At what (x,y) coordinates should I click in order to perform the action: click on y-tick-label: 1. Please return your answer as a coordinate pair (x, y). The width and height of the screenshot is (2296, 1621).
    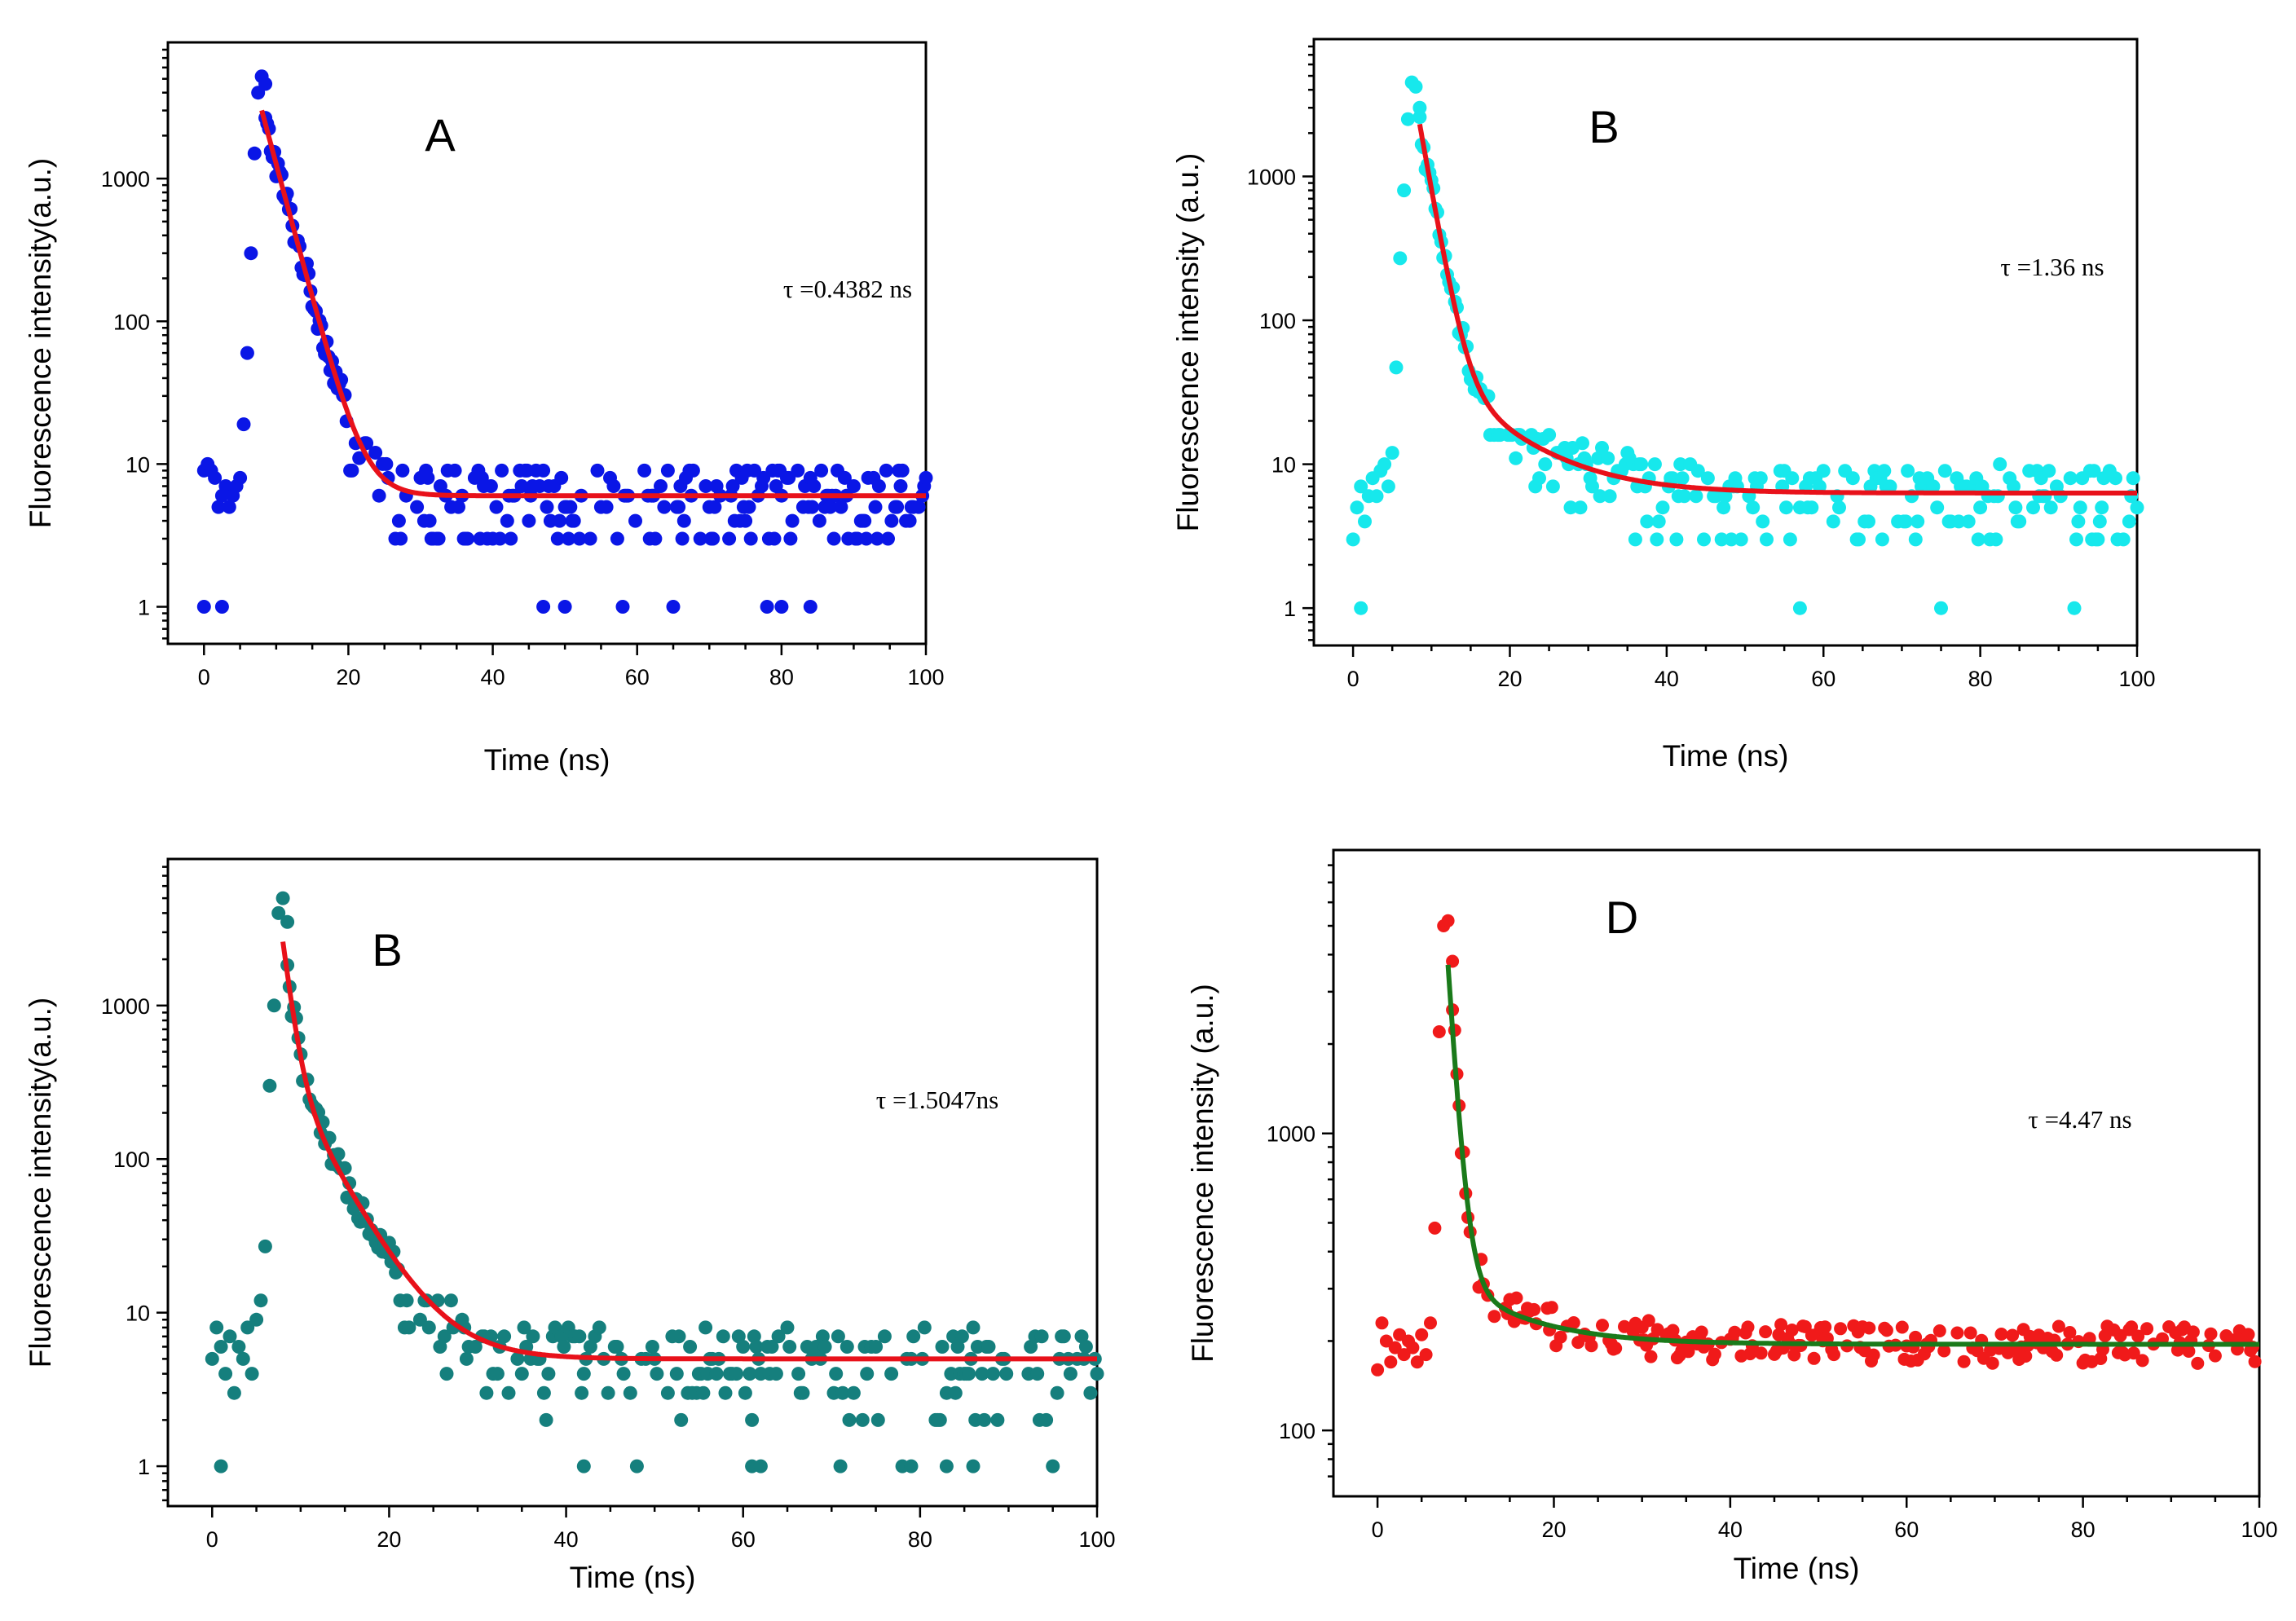
    Looking at the image, I should click on (144, 608).